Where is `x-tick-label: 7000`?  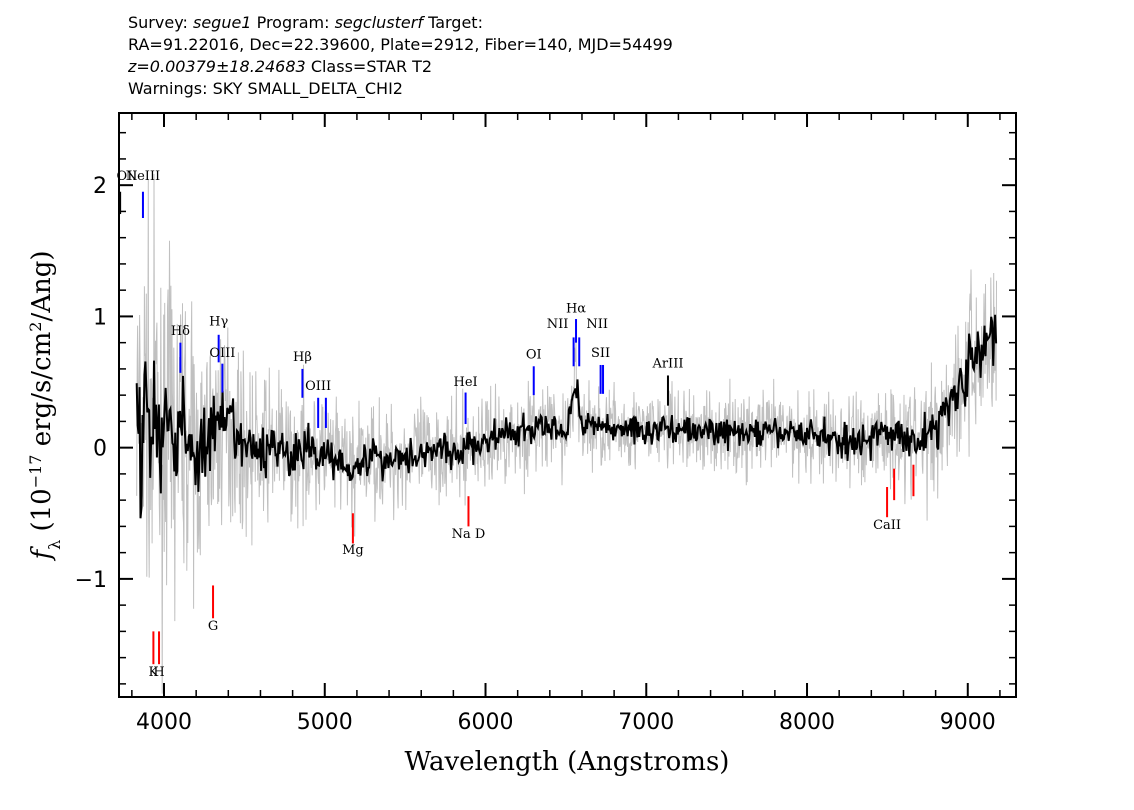 x-tick-label: 7000 is located at coordinates (646, 722).